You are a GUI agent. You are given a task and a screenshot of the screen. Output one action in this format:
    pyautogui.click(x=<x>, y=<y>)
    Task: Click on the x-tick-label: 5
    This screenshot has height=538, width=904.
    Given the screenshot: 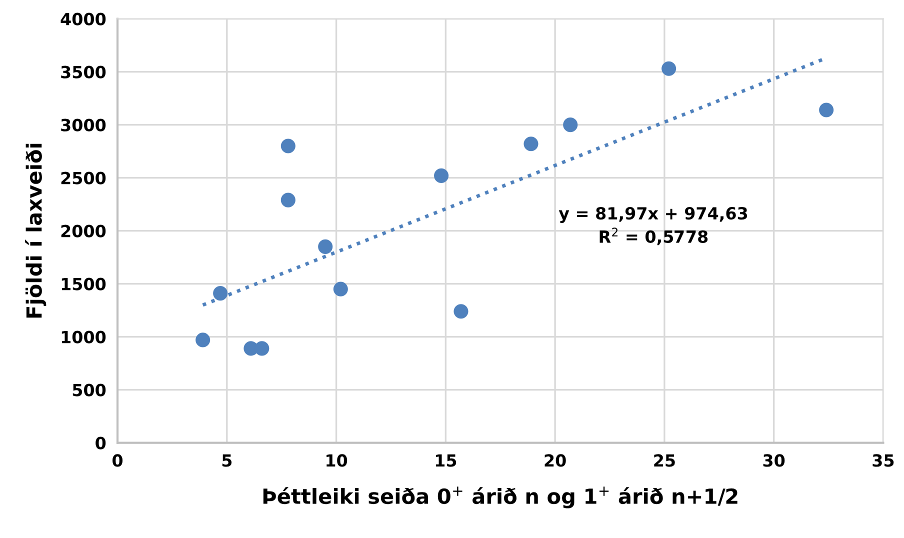 What is the action you would take?
    pyautogui.click(x=227, y=460)
    